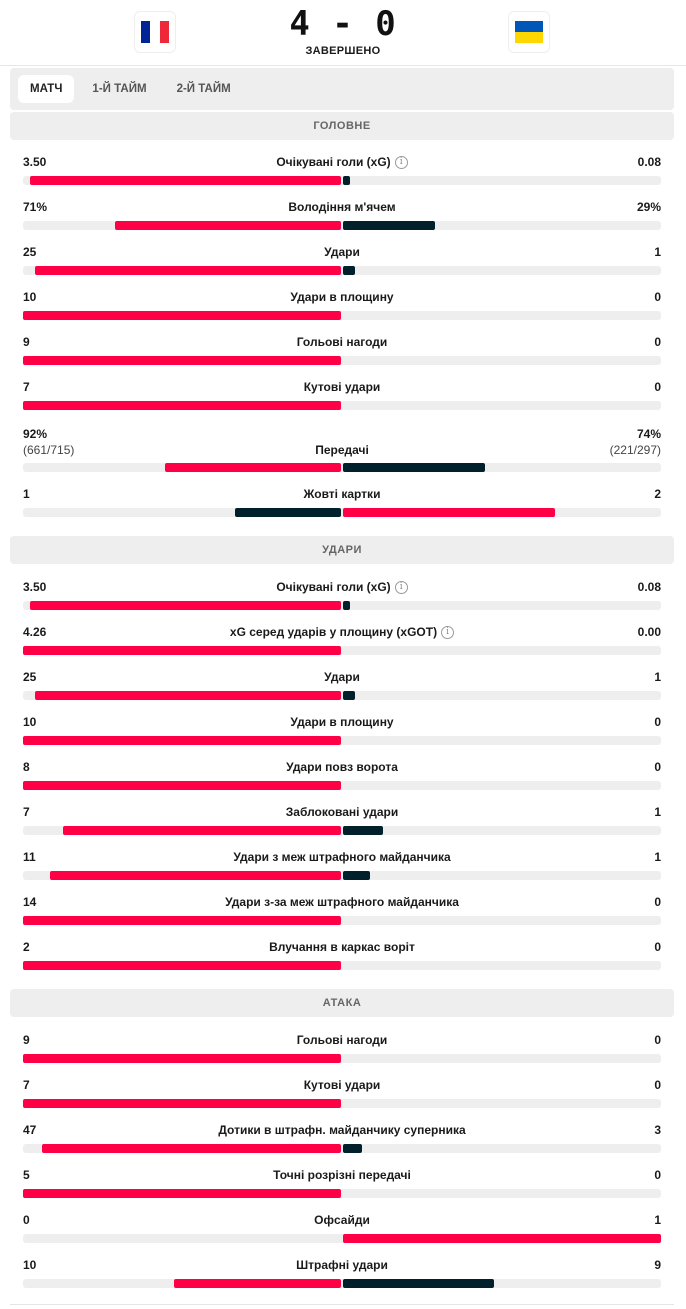 This screenshot has height=1309, width=686. I want to click on home-team-flag, so click(155, 32).